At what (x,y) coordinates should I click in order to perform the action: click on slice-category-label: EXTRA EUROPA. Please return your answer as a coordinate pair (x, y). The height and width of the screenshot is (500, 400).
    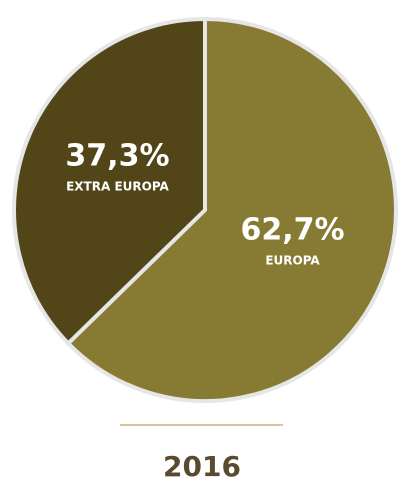
    Looking at the image, I should click on (117, 187).